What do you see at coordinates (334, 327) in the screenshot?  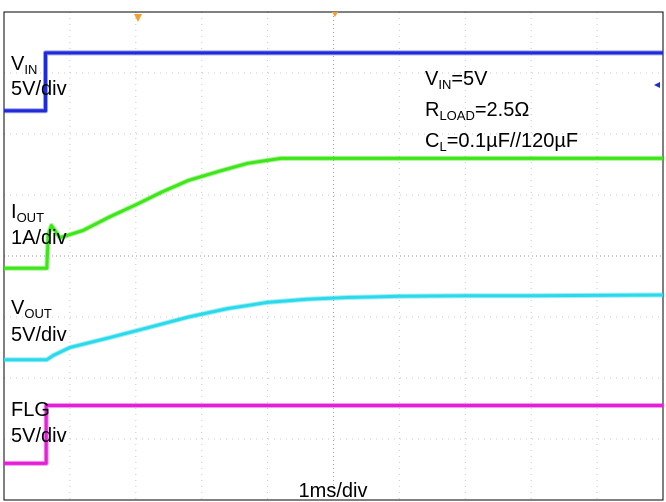 I see `trace-vout` at bounding box center [334, 327].